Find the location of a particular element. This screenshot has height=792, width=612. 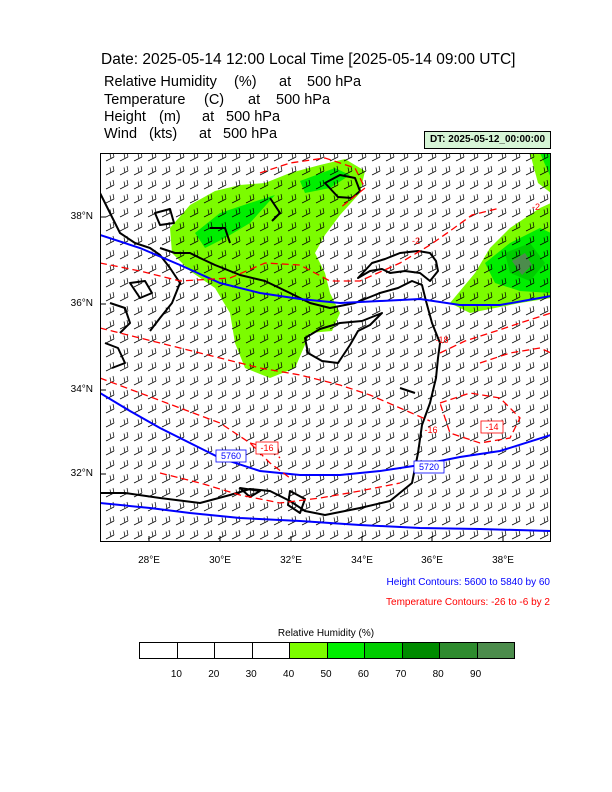

colorbar-label: 40 is located at coordinates (289, 674).